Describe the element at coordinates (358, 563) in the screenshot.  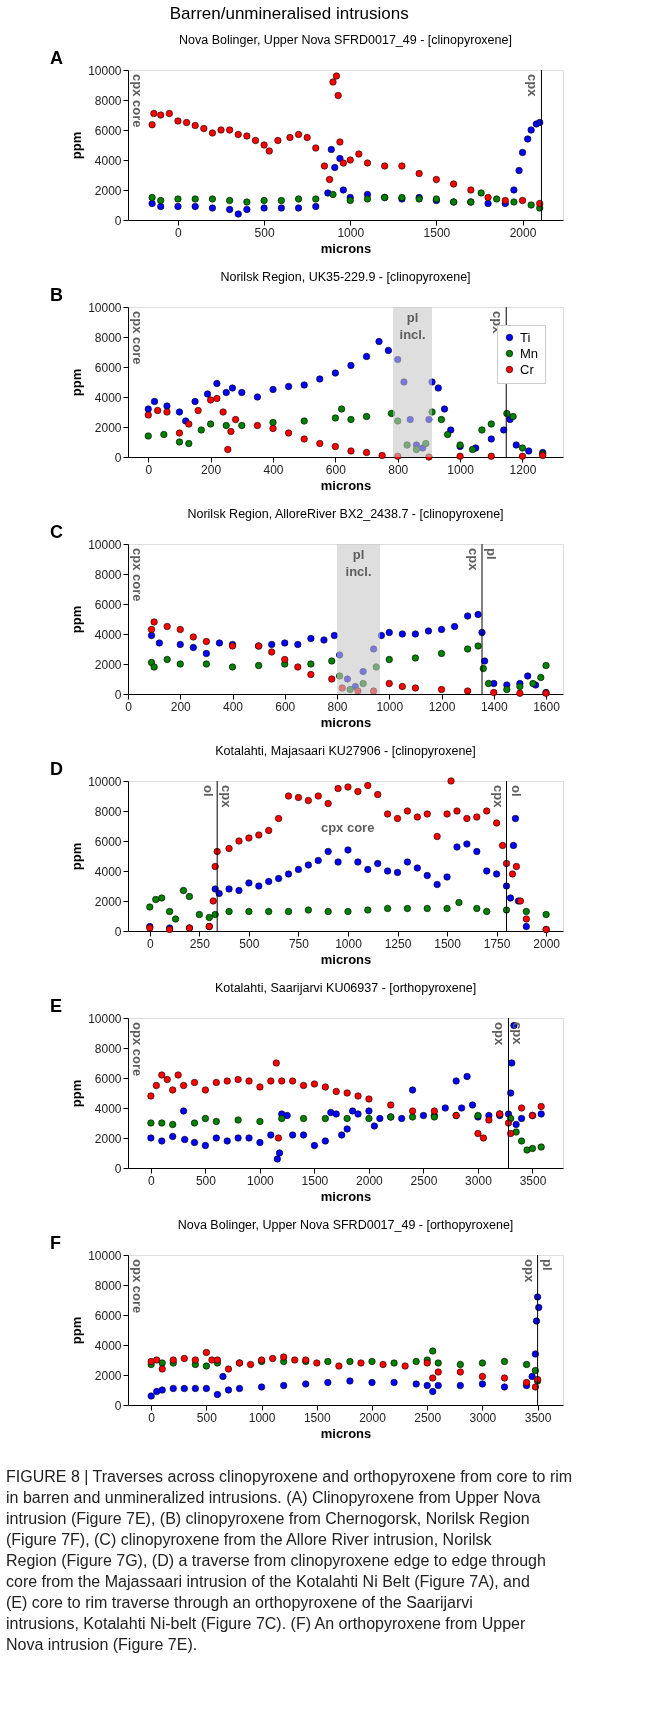
I see `band-label: pl incl.` at that location.